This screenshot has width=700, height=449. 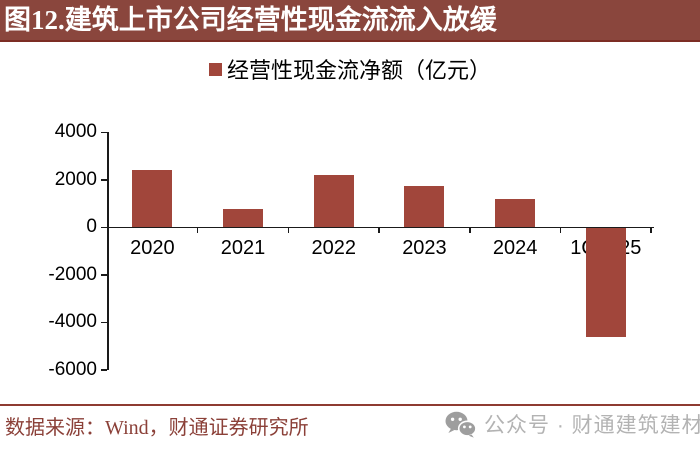 I want to click on title-banner: 图12.建筑上市公司经营性现金流流入放缓, so click(x=350, y=21).